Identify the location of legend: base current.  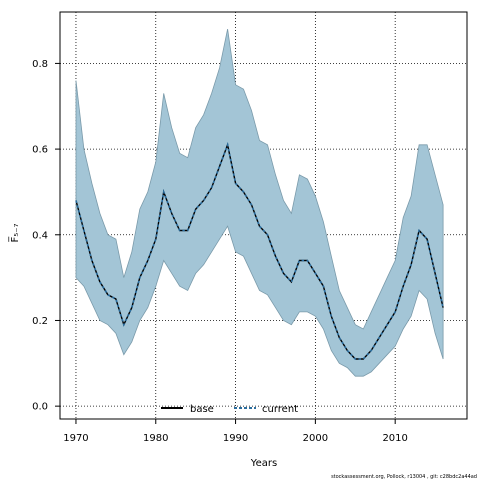
(229, 409).